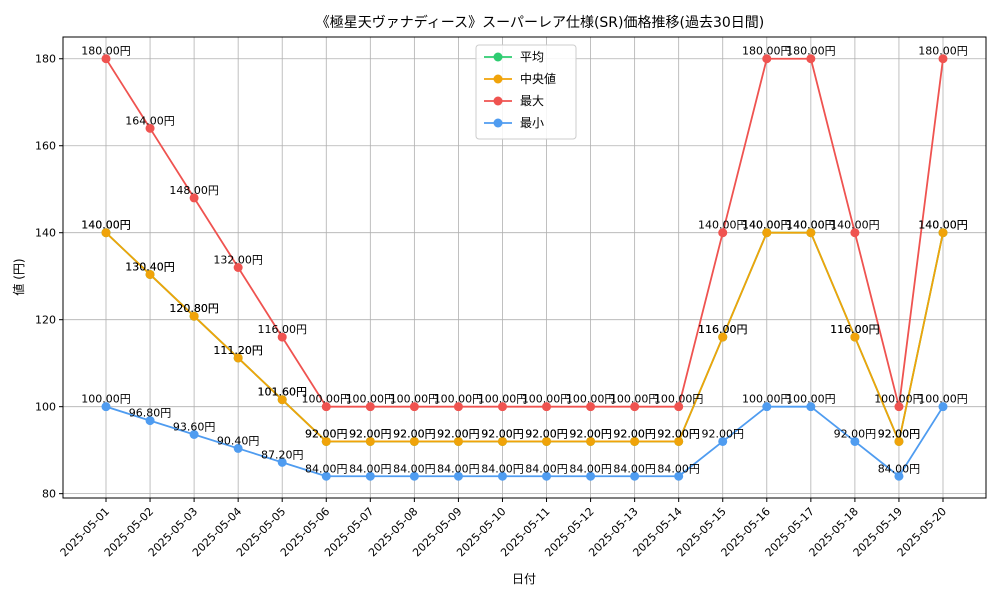  Describe the element at coordinates (45, 407) in the screenshot. I see `y-tick-label: 100` at that location.